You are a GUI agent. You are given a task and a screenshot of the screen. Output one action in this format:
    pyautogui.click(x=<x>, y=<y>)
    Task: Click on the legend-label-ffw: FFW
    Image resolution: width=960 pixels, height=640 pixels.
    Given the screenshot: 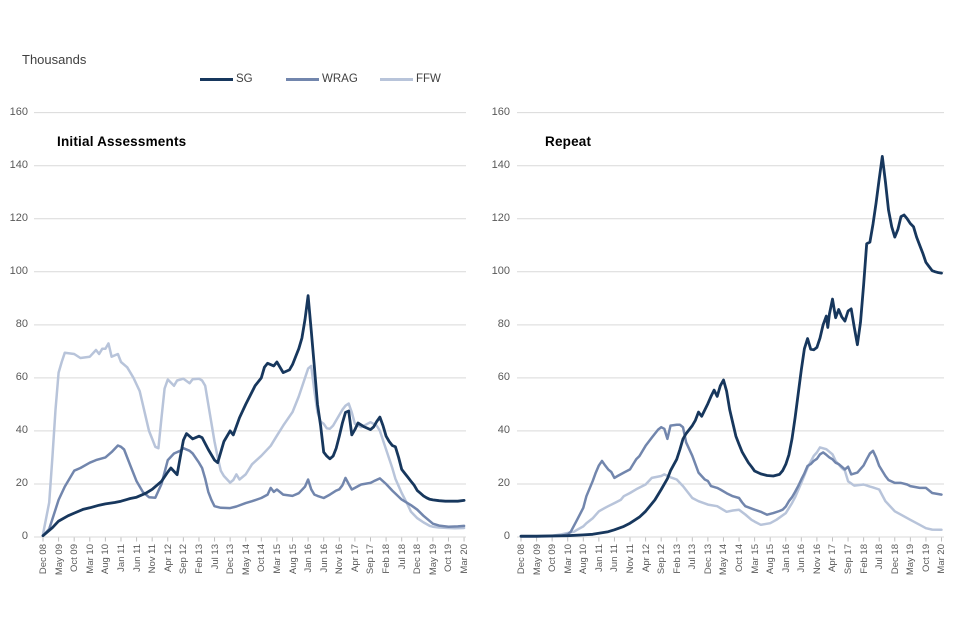 What is the action you would take?
    pyautogui.click(x=428, y=79)
    